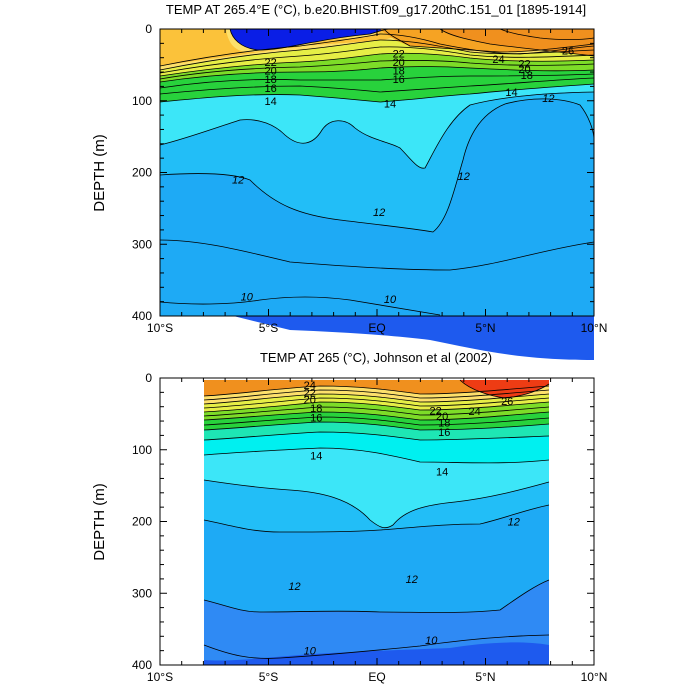 Image resolution: width=700 pixels, height=700 pixels. I want to click on bottom-x-tick-label: 5°N, so click(485, 677).